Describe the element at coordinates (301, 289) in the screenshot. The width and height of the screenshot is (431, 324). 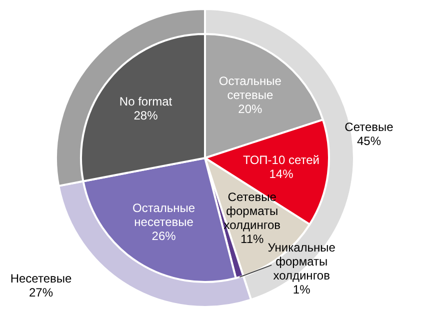
I see `data-label: 1%` at that location.